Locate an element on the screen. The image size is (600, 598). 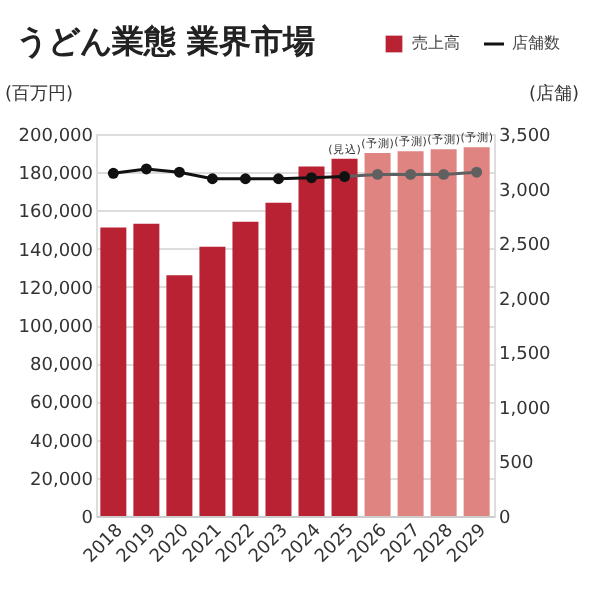
legend-label: 売上高 is located at coordinates (436, 43).